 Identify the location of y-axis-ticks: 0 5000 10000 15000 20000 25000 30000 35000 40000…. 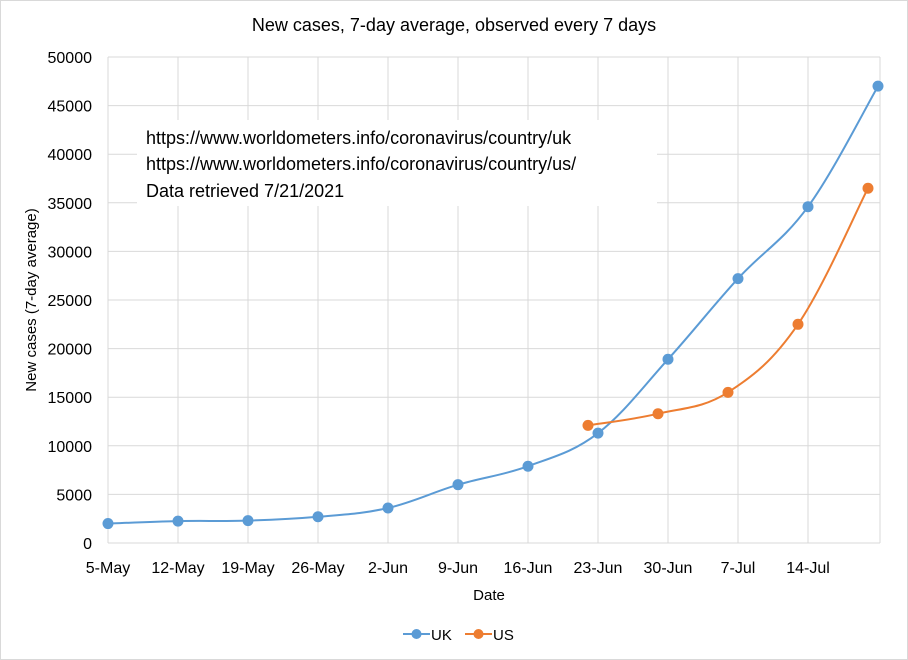
(70, 301).